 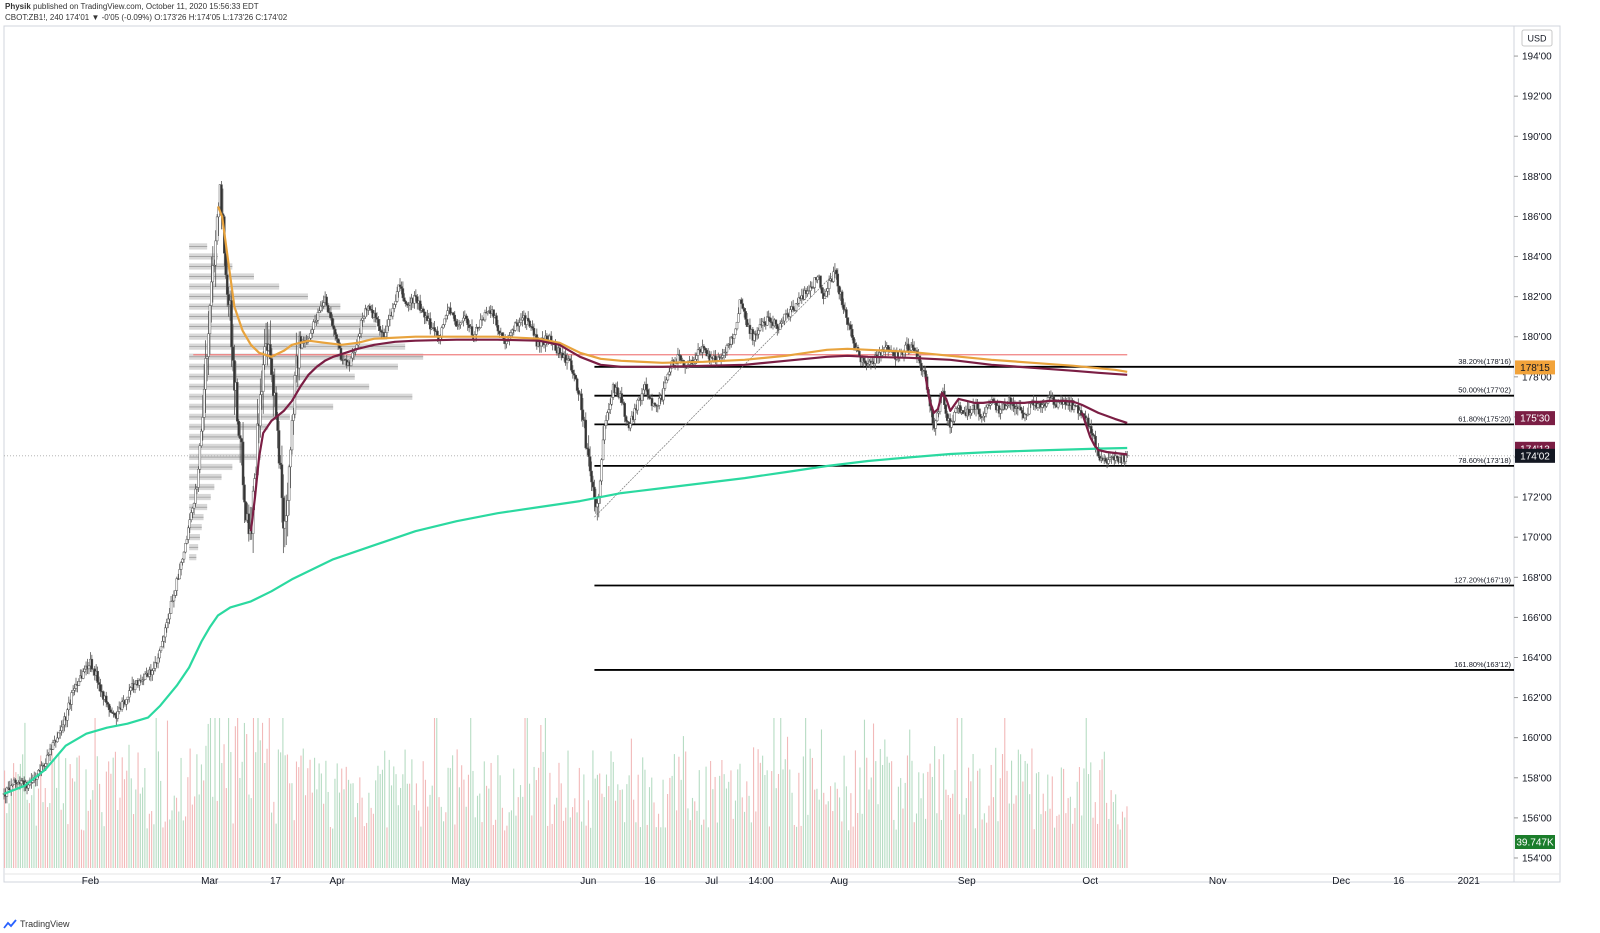 What do you see at coordinates (1484, 390) in the screenshot?
I see `fib-level-label: 50.00%(177'02)` at bounding box center [1484, 390].